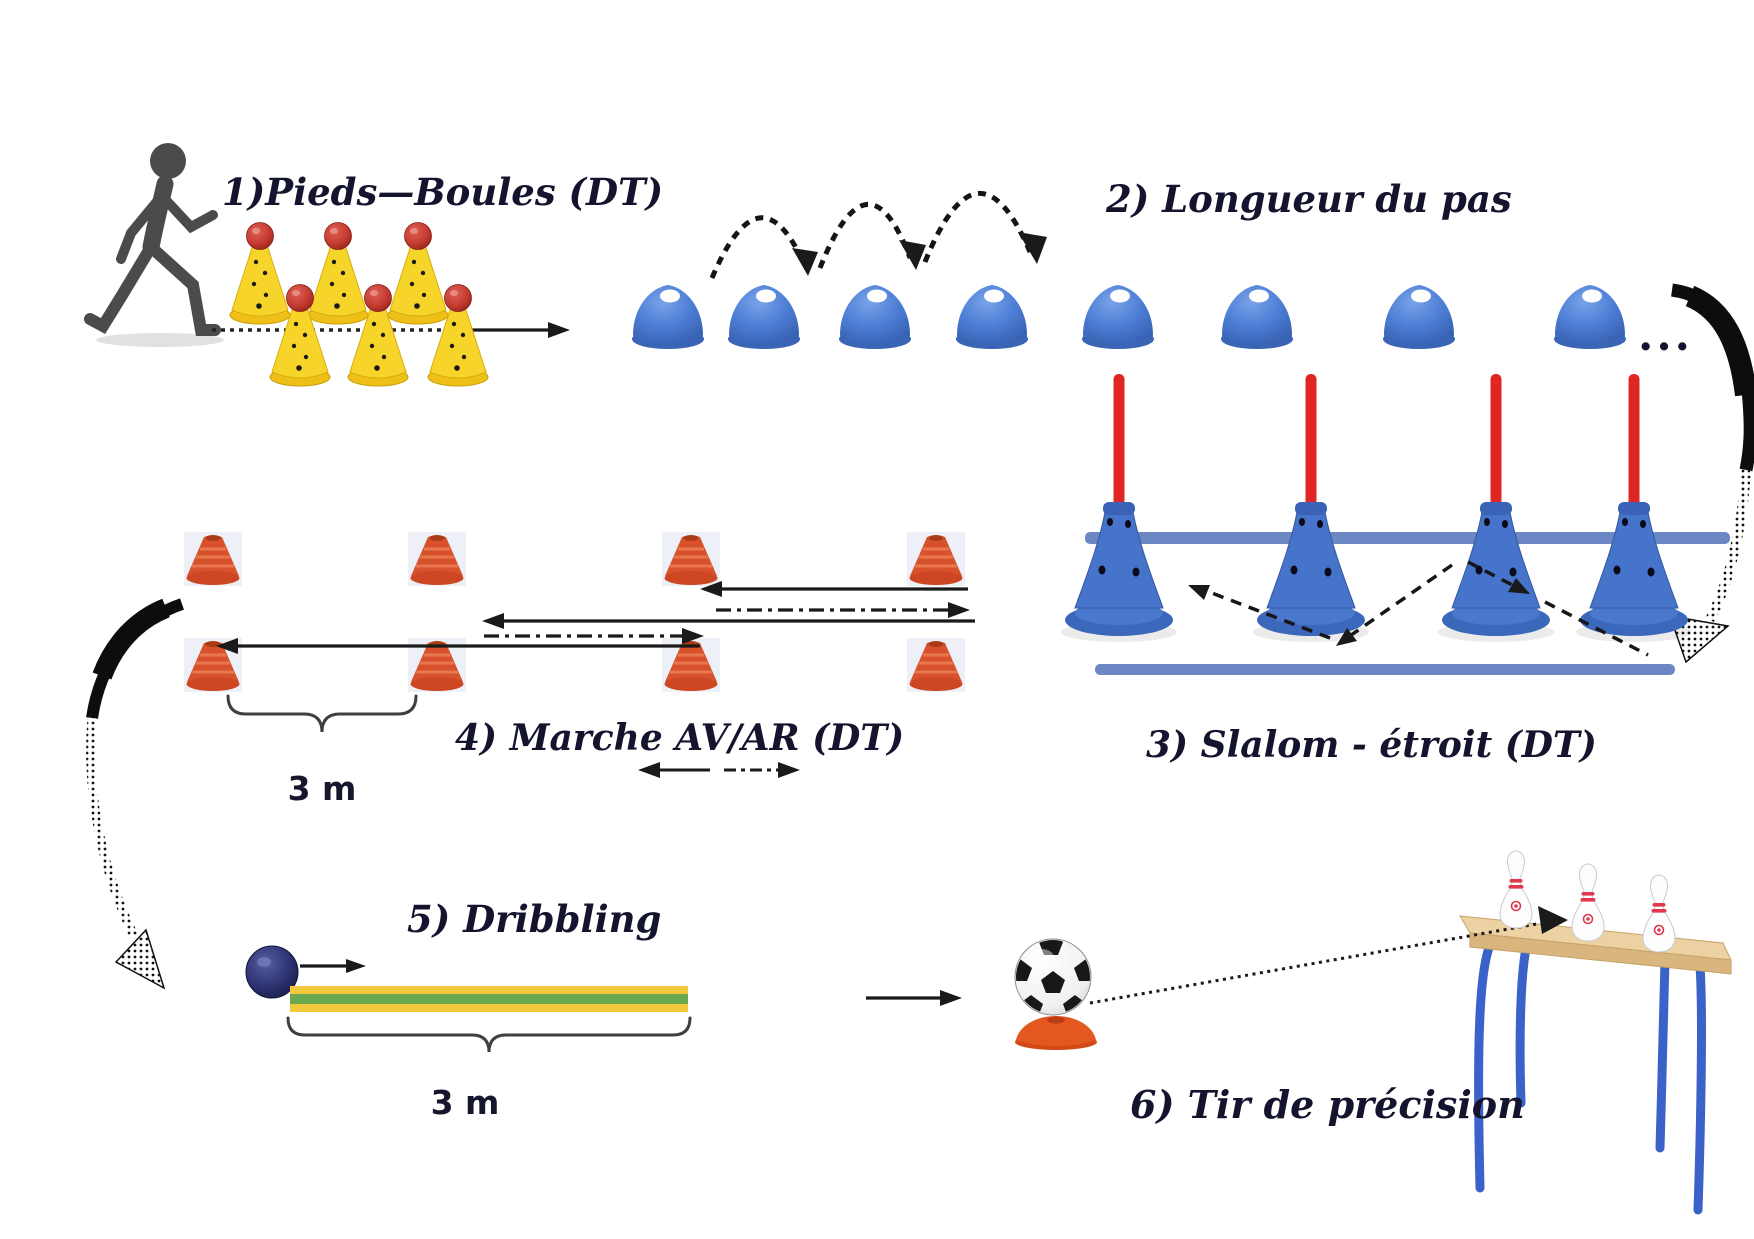 This screenshot has height=1239, width=1754. I want to click on shot-arrowhead, so click(1553, 920).